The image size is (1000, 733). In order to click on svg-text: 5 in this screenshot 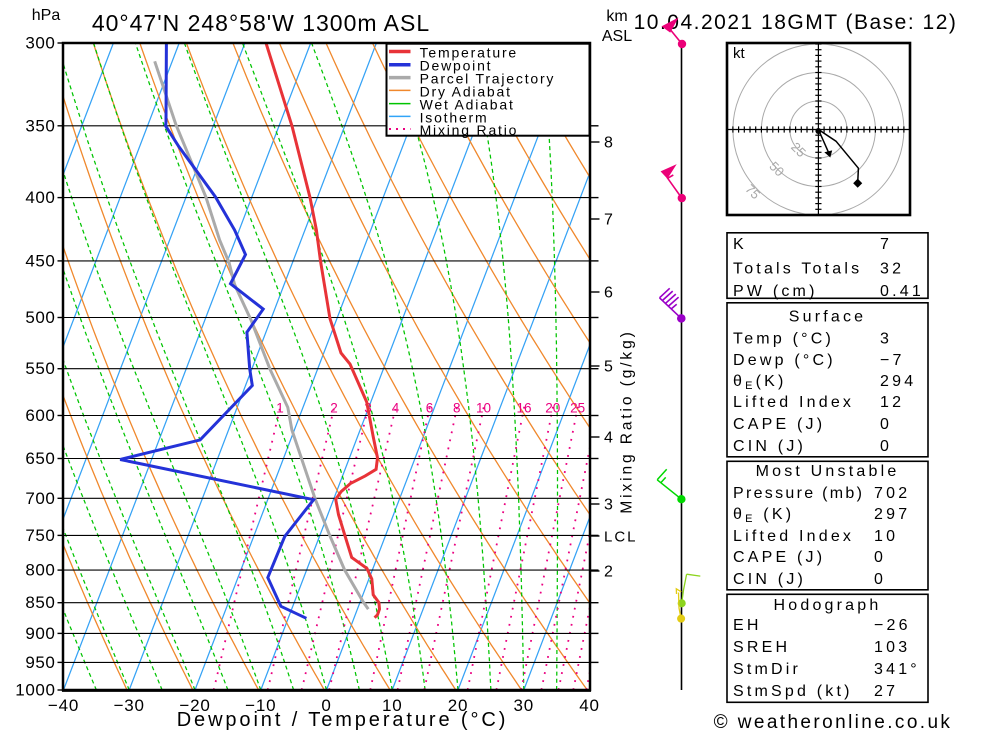, I will do `click(608, 367)`.